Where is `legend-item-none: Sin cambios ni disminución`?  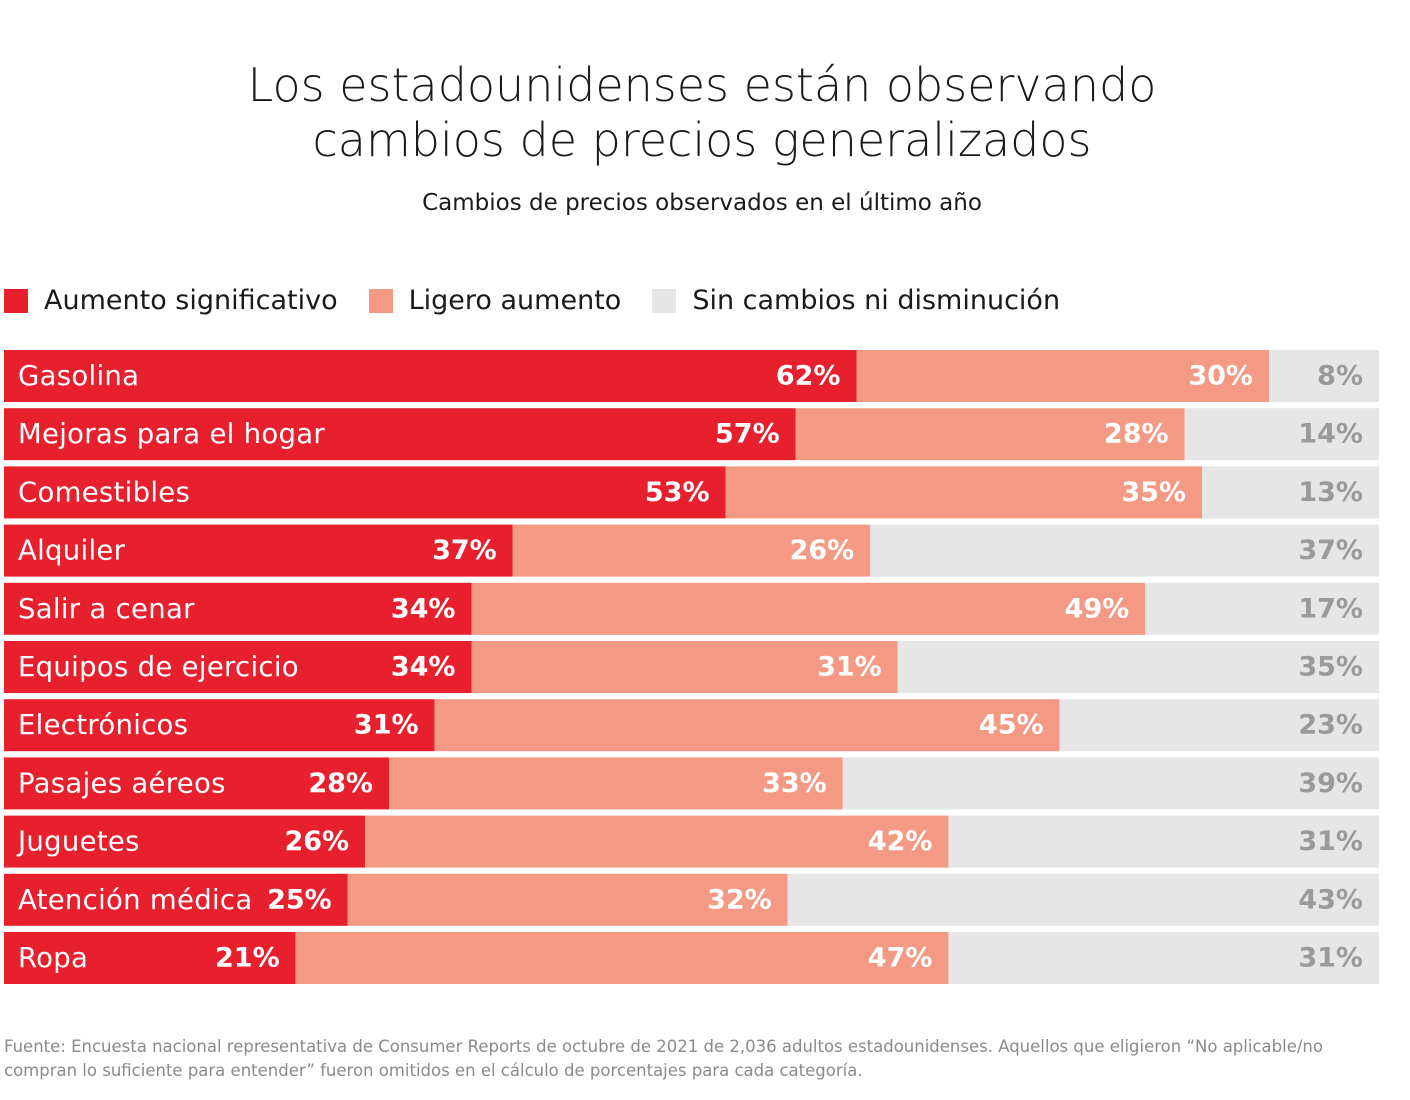
legend-item-none: Sin cambios ni disminución is located at coordinates (856, 301).